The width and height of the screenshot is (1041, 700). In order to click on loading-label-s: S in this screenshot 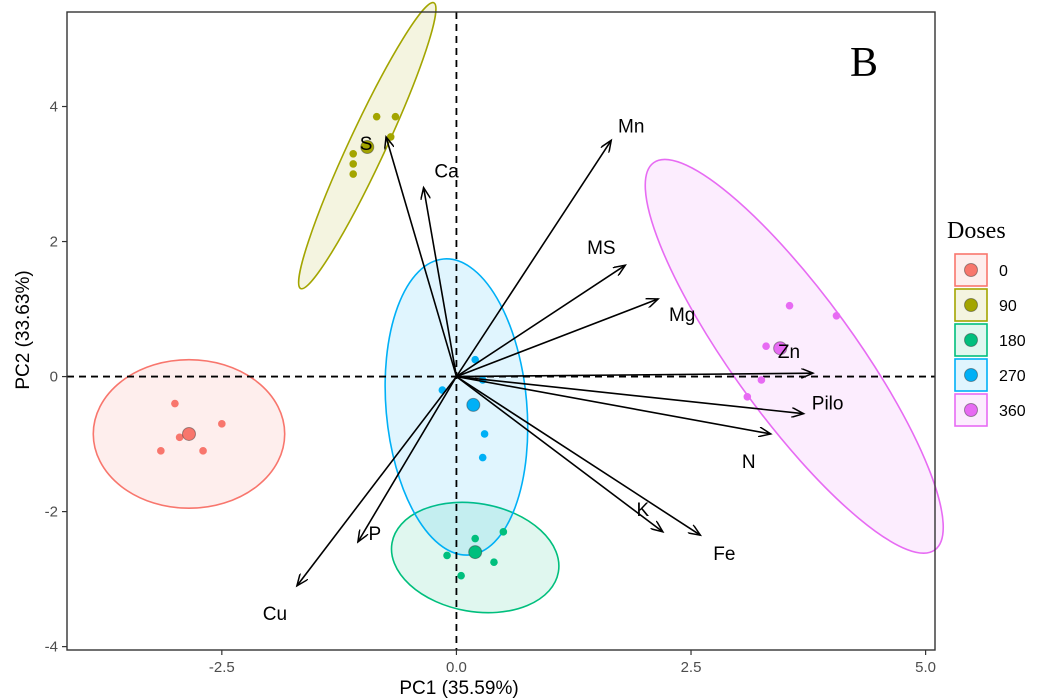, I will do `click(366, 144)`.